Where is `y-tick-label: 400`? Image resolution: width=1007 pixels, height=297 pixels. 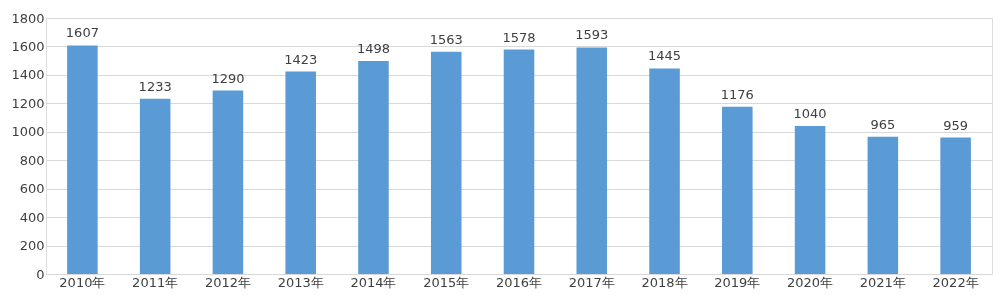 y-tick-label: 400 is located at coordinates (32, 217).